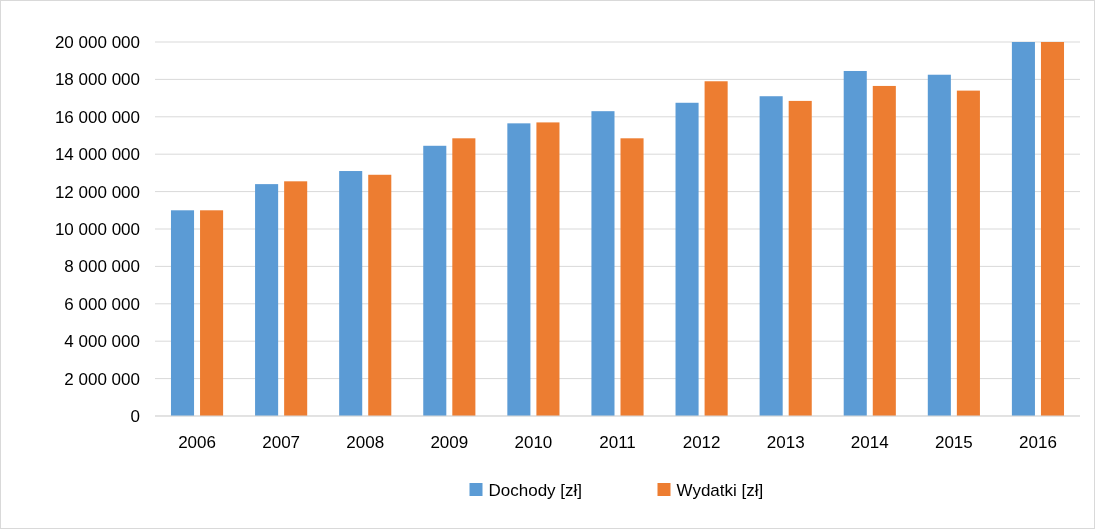 The height and width of the screenshot is (529, 1095). Describe the element at coordinates (533, 442) in the screenshot. I see `x-tick-label: 2010` at that location.